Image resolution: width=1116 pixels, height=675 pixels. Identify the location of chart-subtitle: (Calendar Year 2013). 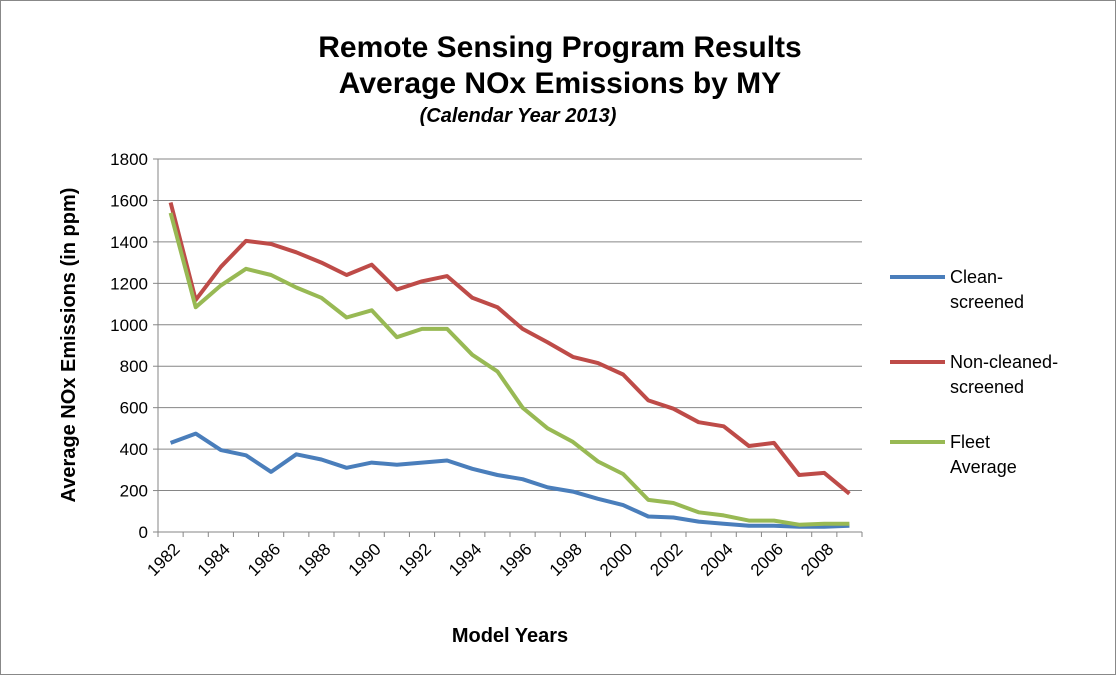
(518, 116).